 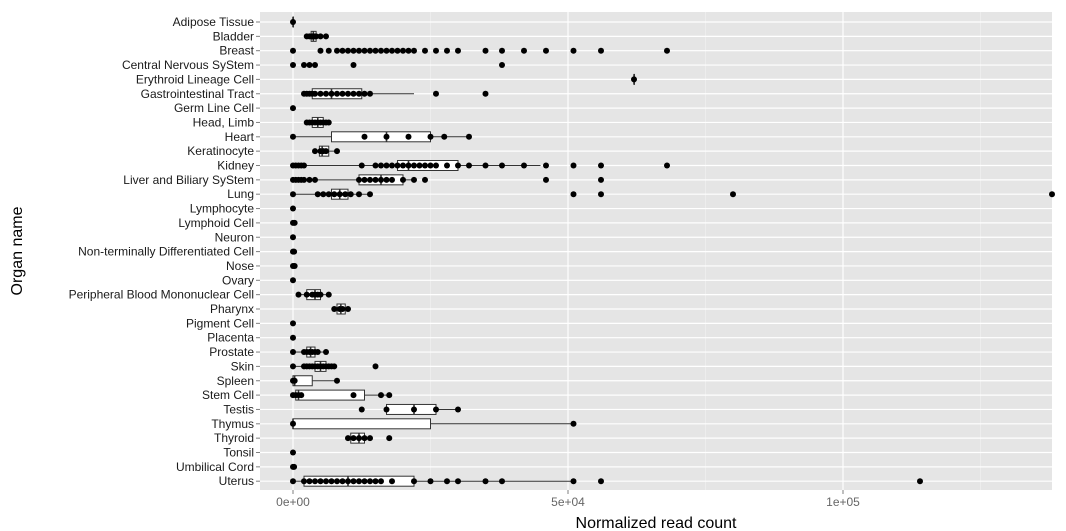 I want to click on y-tick-label: Uterus, so click(x=236, y=481).